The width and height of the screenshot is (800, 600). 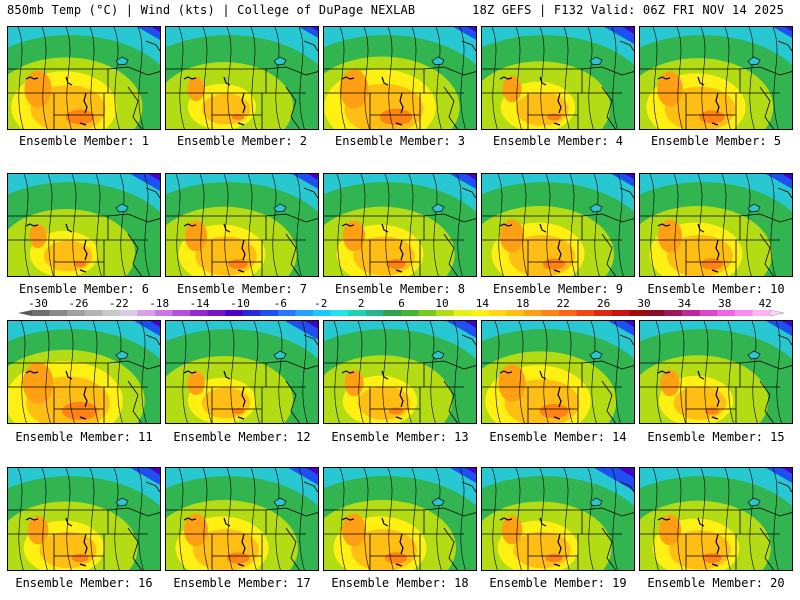 I want to click on ensemble-member-label: Ensemble Member: 12, so click(x=242, y=437).